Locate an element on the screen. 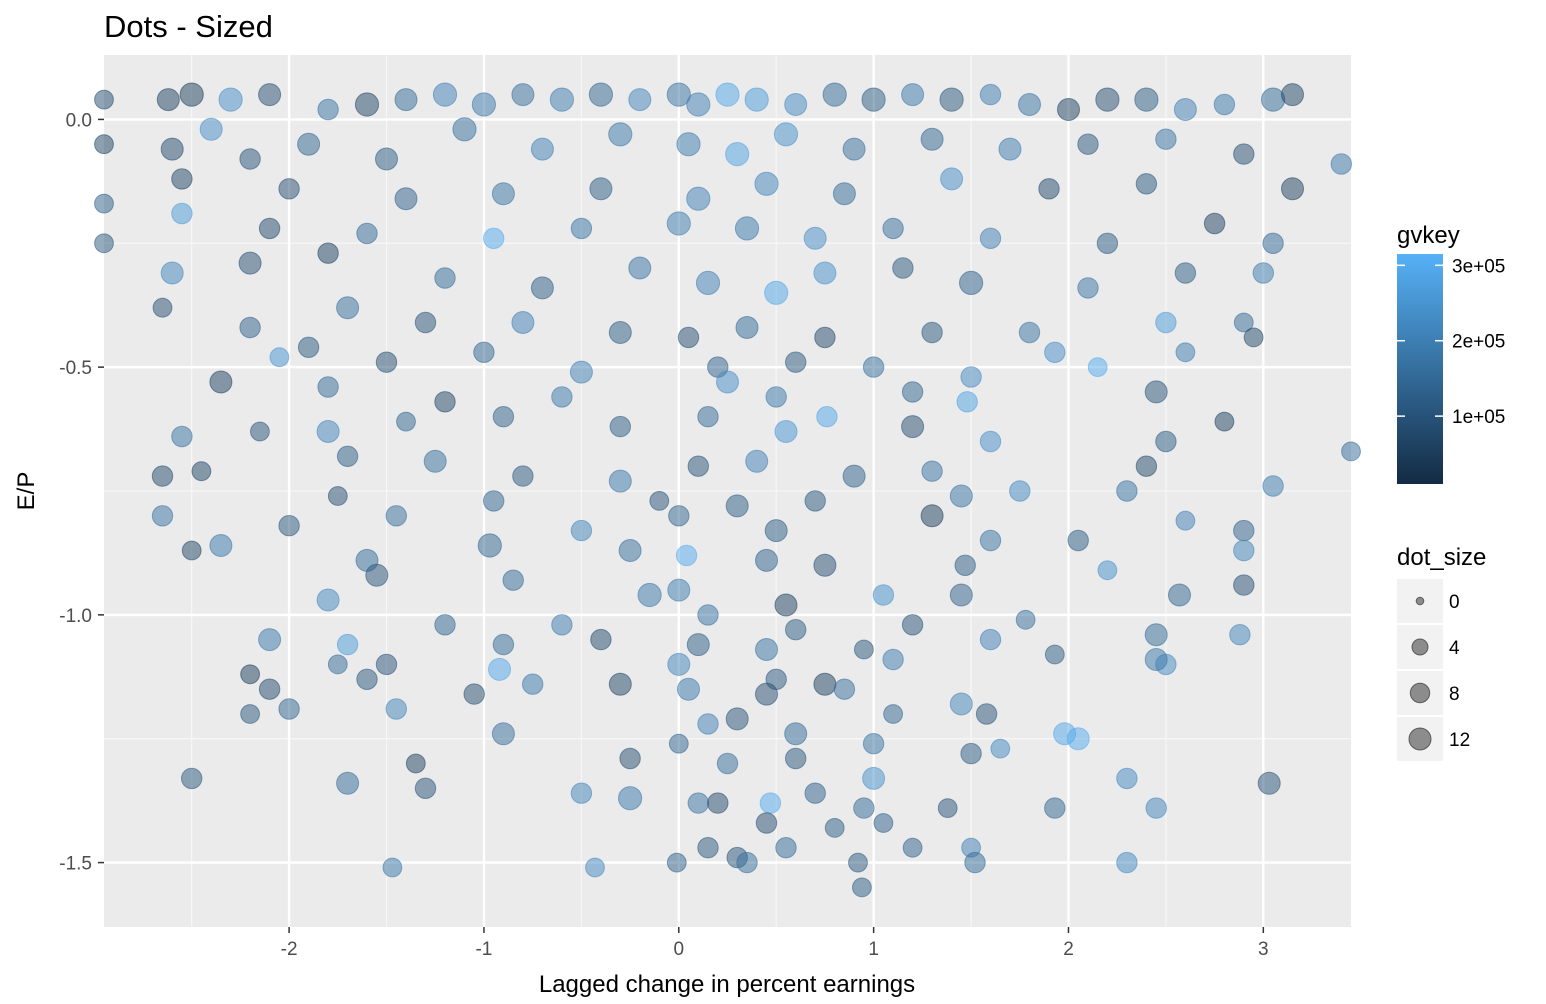 The height and width of the screenshot is (1004, 1546). x-axis-title: Lagged change in percent earnings is located at coordinates (727, 984).